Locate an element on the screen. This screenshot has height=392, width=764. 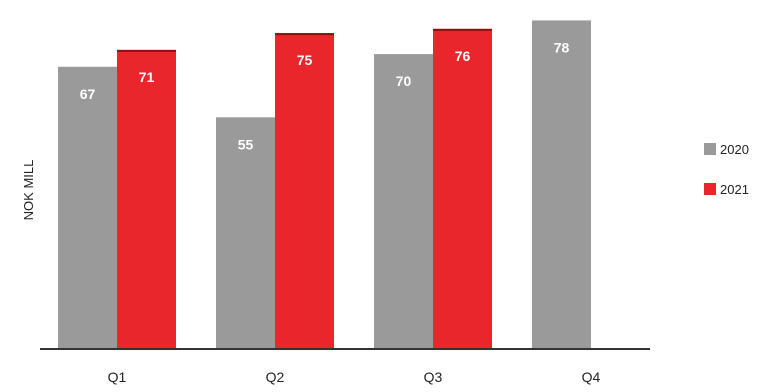
legend-swatch-2020 is located at coordinates (710, 149).